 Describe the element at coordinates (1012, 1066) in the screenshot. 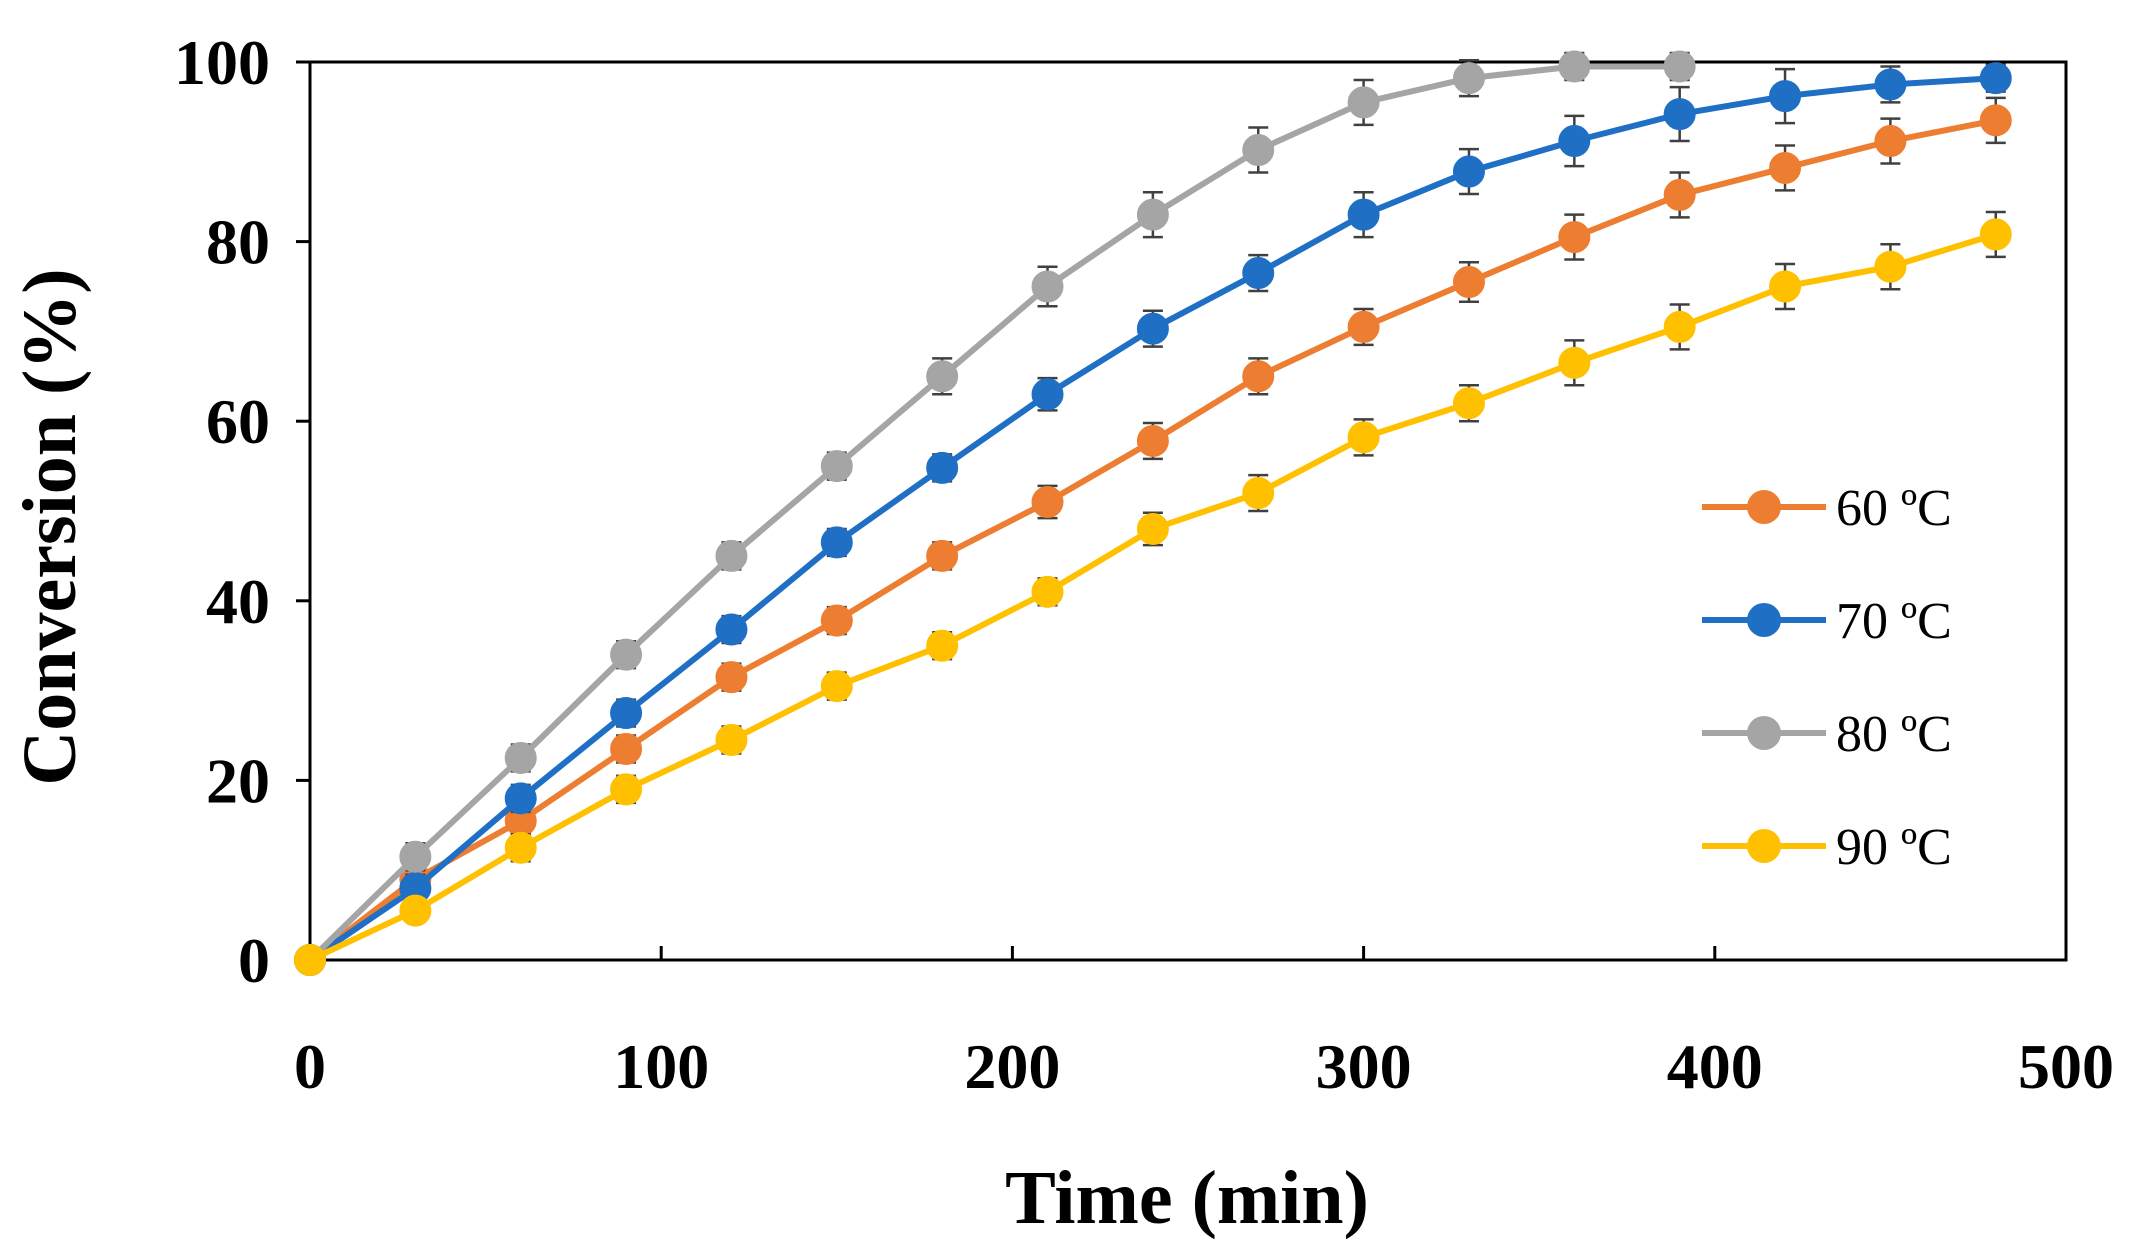

I see `x-tick-label: 200` at that location.